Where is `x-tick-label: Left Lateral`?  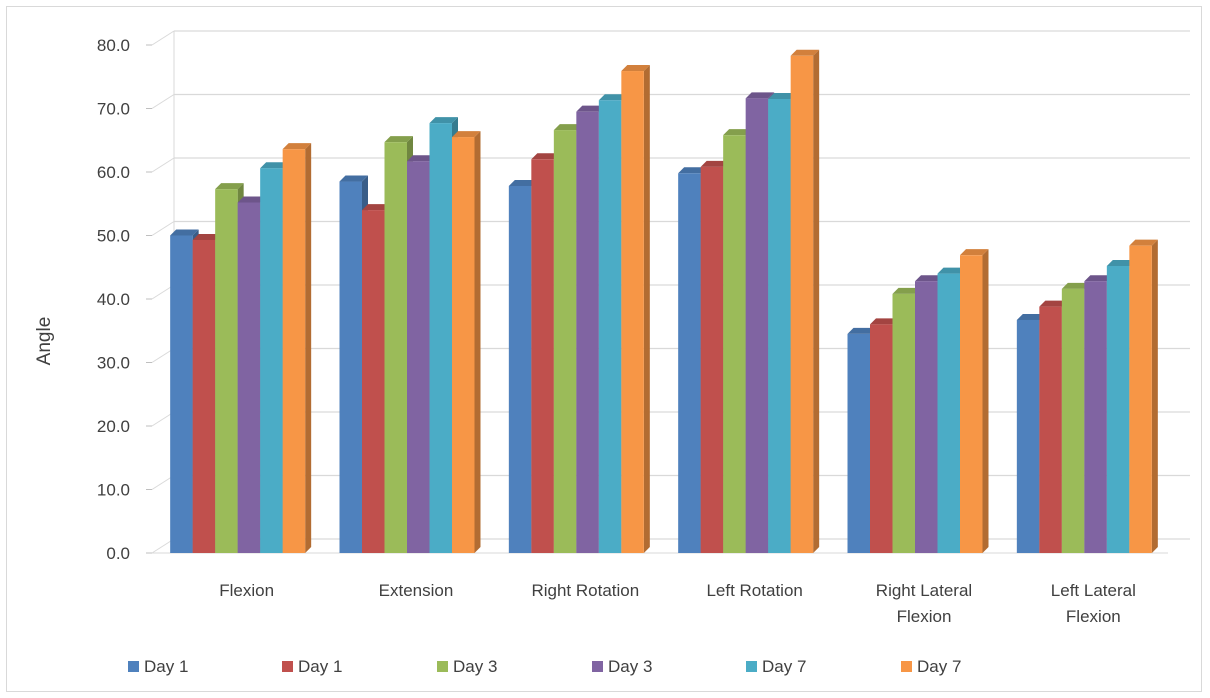
x-tick-label: Left Lateral is located at coordinates (1093, 590).